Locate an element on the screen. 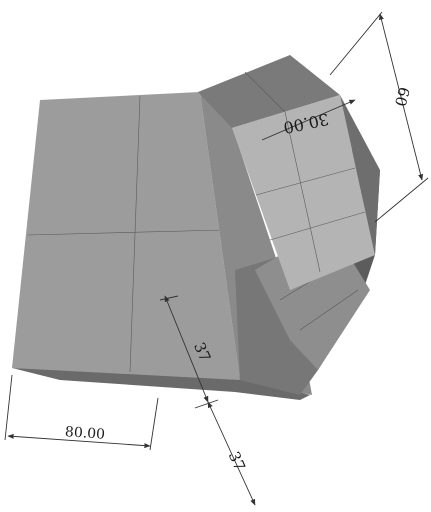  width-dimension-line is located at coordinates (79, 441).